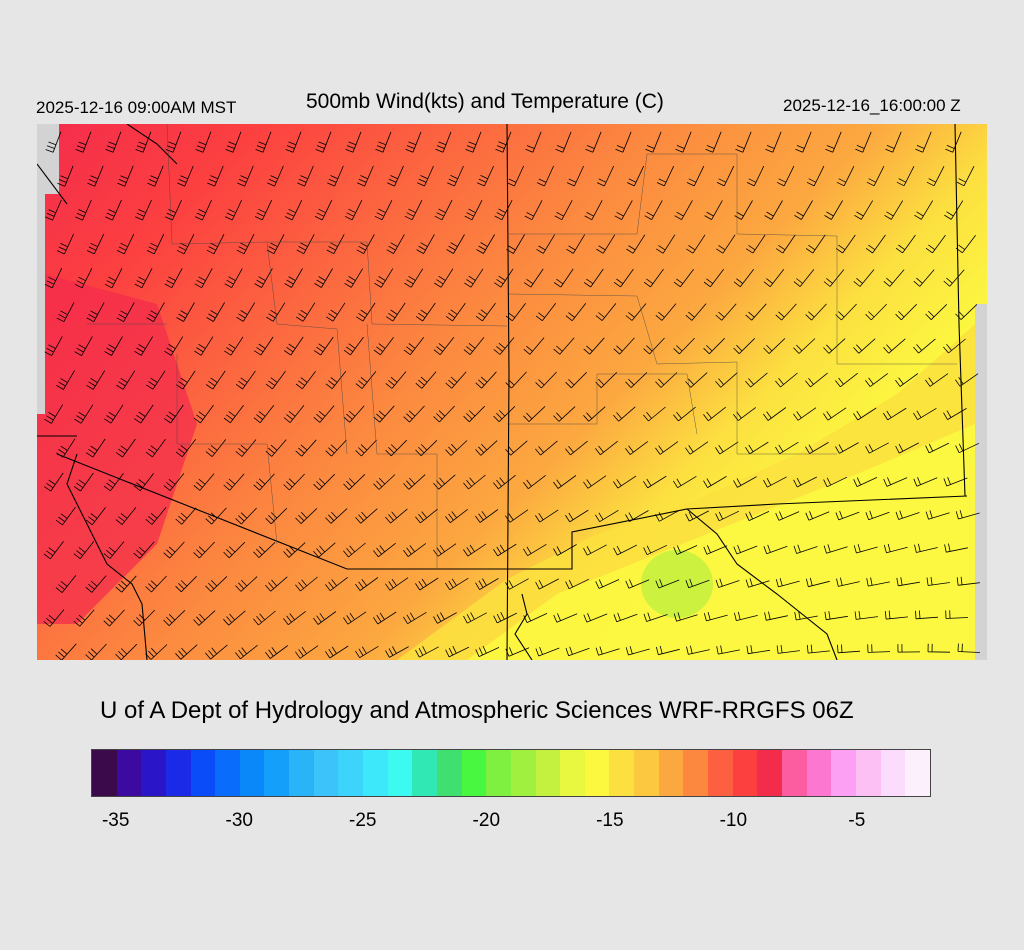 The image size is (1024, 950). Describe the element at coordinates (511, 773) in the screenshot. I see `temperature-colorbar` at that location.